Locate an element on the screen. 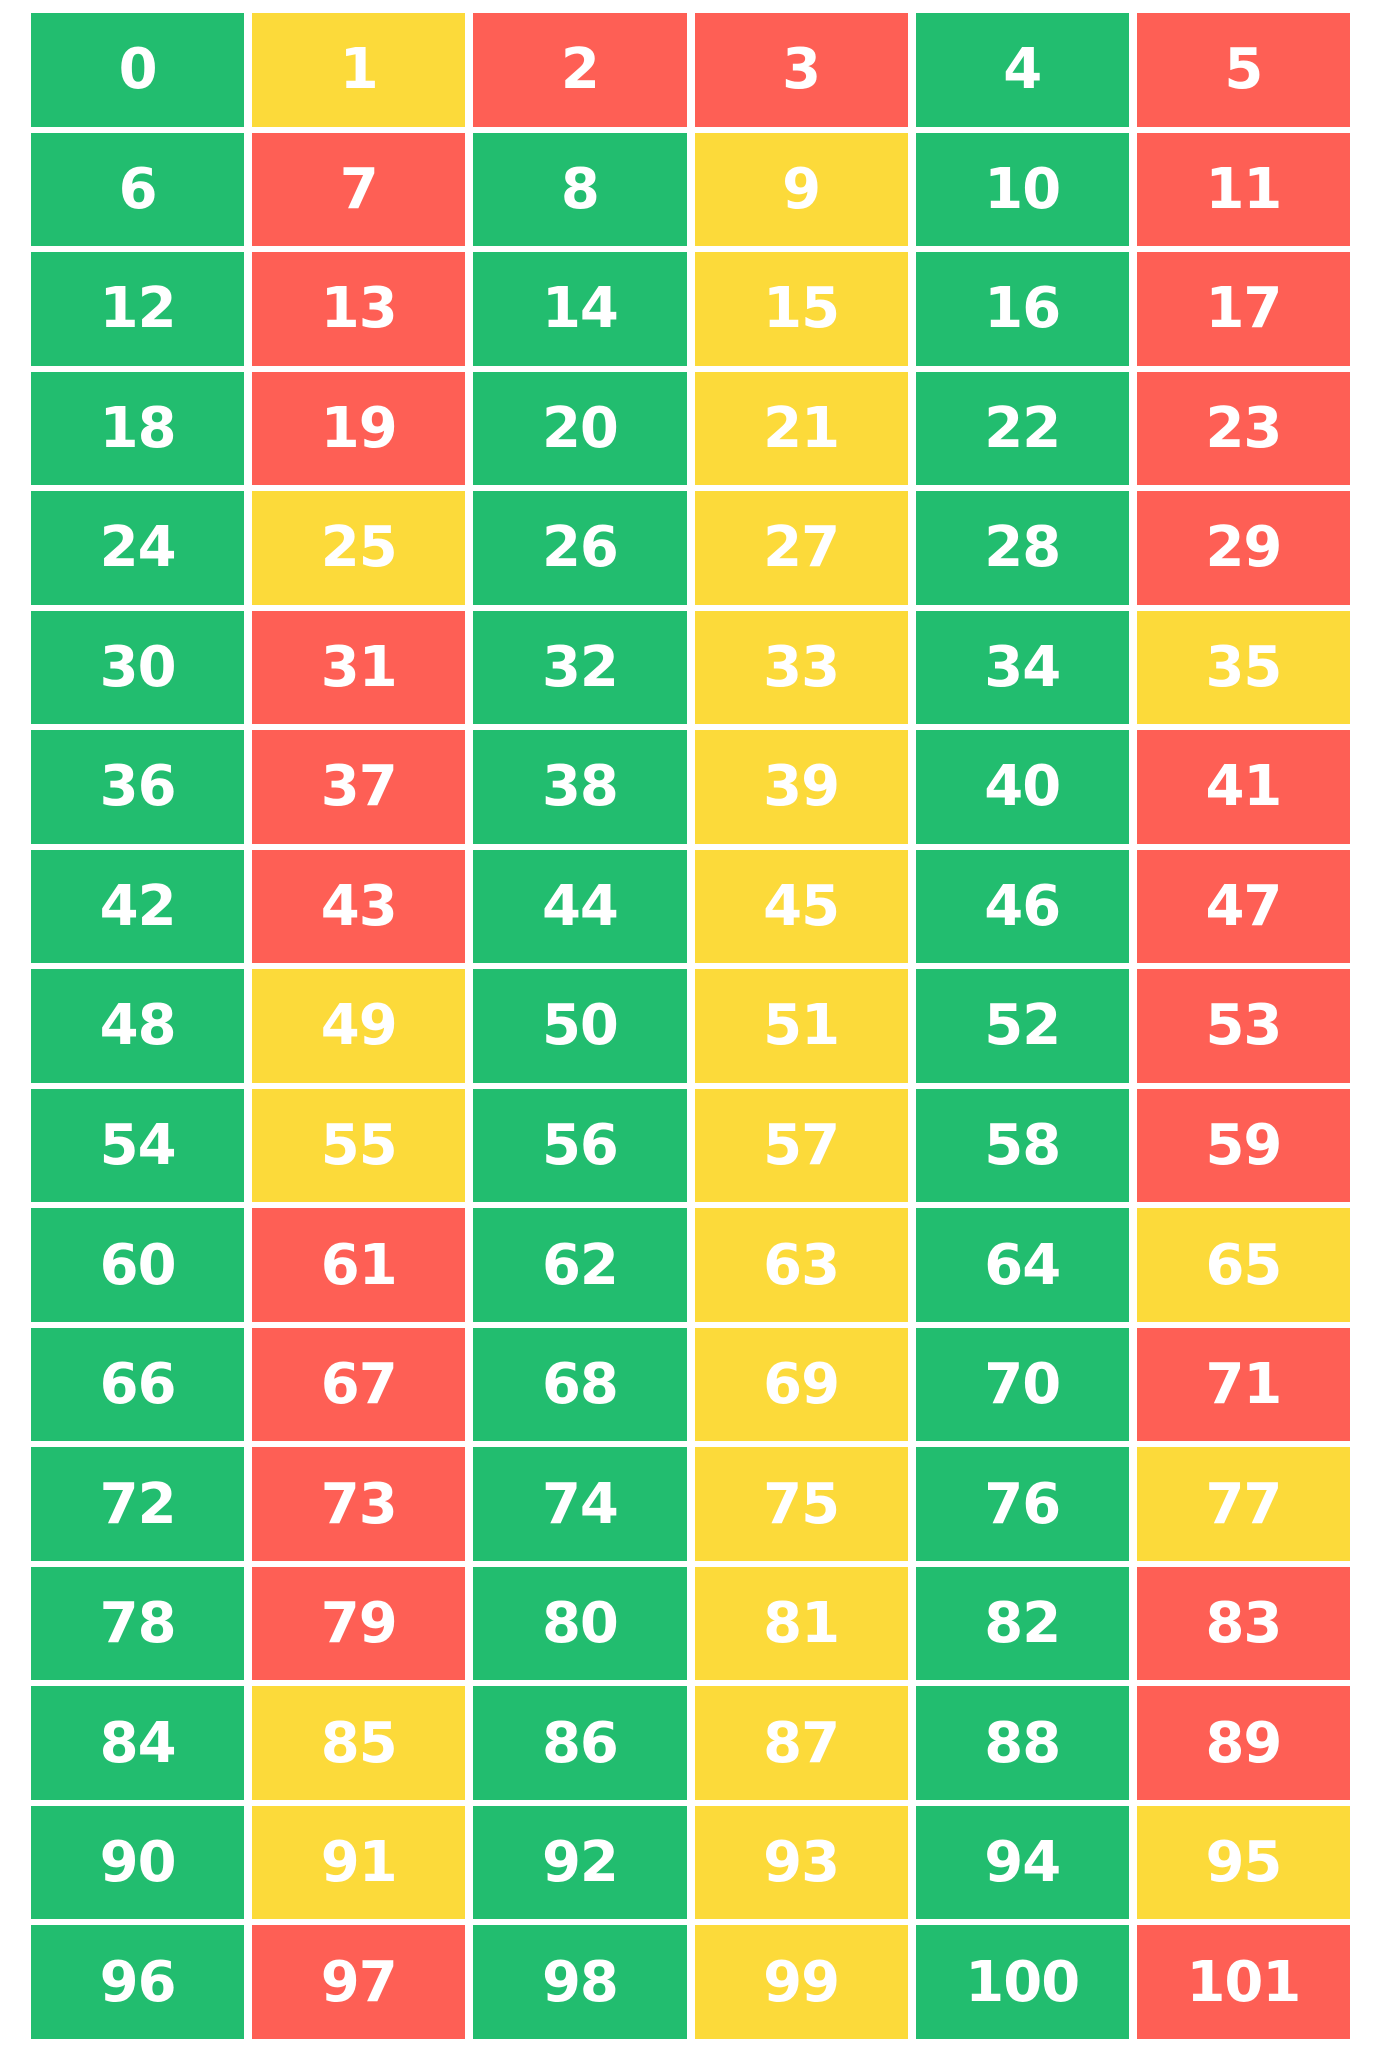 Image resolution: width=1386 pixels, height=2048 pixels. number-cell: 59 is located at coordinates (1243, 1145).